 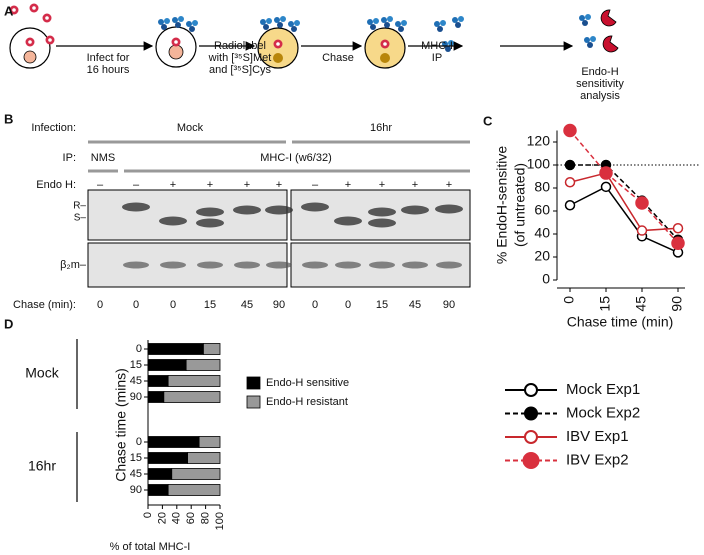 What do you see at coordinates (539, 141) in the screenshot?
I see `y-tick-label: 120` at bounding box center [539, 141].